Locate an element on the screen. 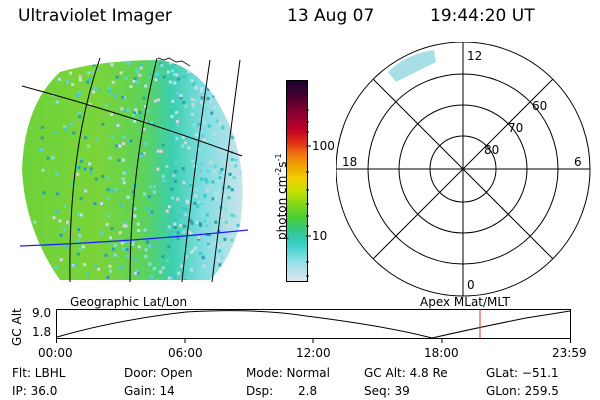  seq-info: Seq: 39 is located at coordinates (387, 391).